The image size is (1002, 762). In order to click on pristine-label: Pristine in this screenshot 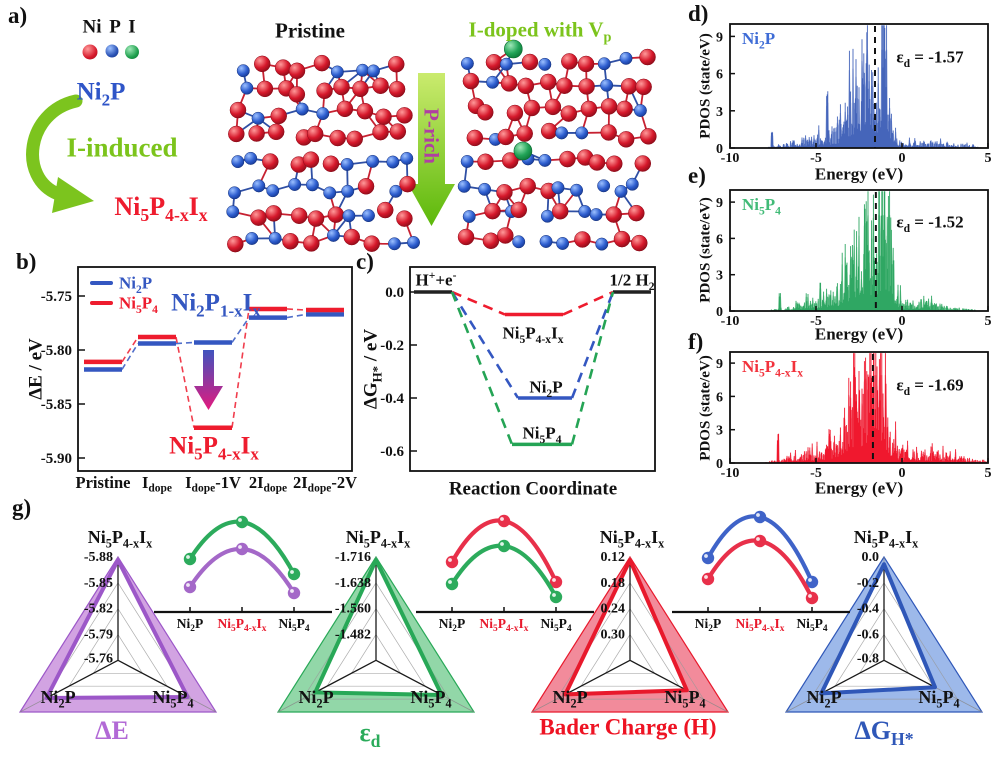, I will do `click(310, 30)`.